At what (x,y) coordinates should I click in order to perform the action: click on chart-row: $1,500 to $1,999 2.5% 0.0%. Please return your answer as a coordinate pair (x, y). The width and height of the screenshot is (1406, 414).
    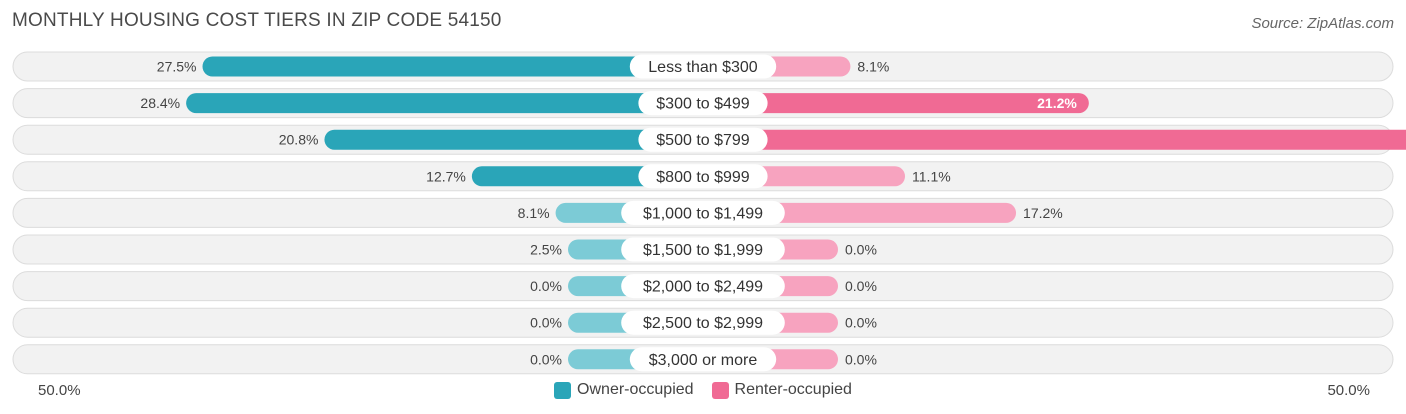
    Looking at the image, I should click on (703, 249).